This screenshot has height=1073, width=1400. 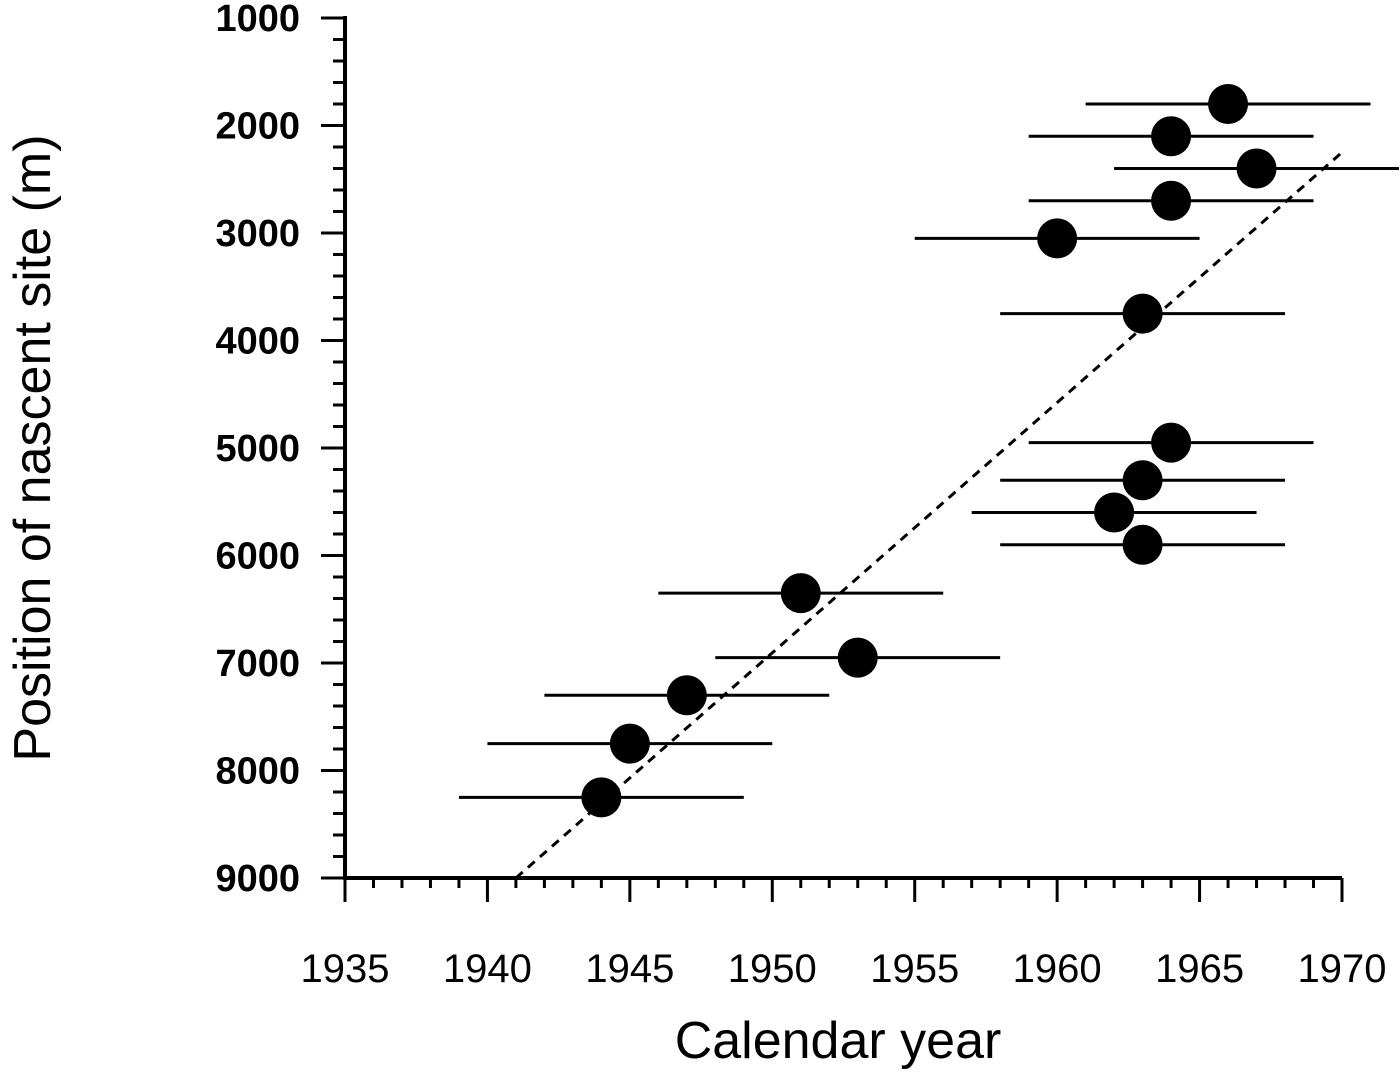 I want to click on y-tick-label: 6000, so click(x=257, y=557).